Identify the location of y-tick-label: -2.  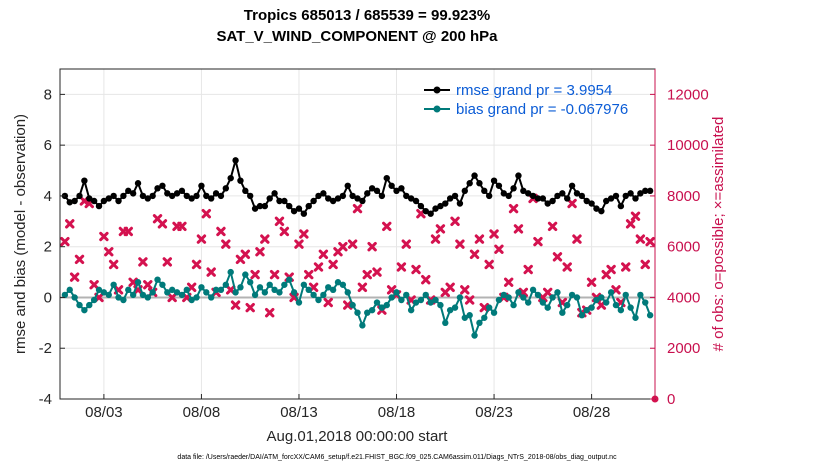
(45, 348).